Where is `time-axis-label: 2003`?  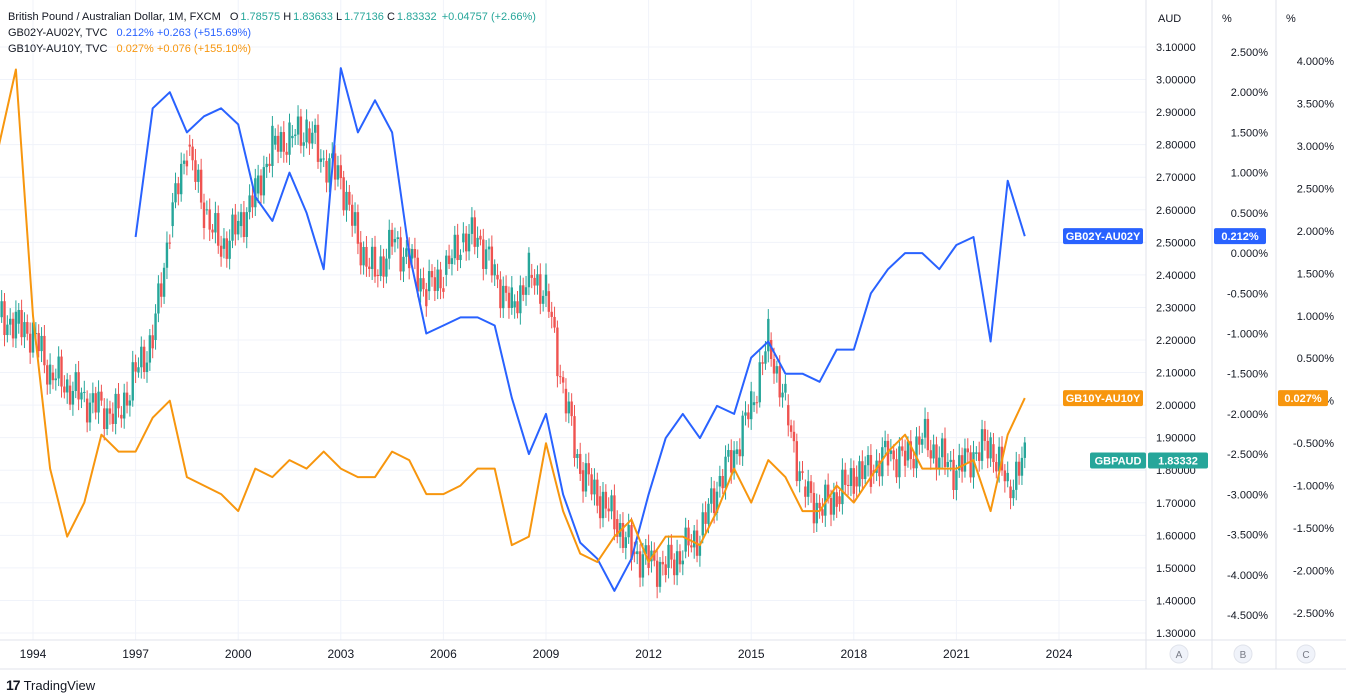
time-axis-label: 2003 is located at coordinates (340, 654).